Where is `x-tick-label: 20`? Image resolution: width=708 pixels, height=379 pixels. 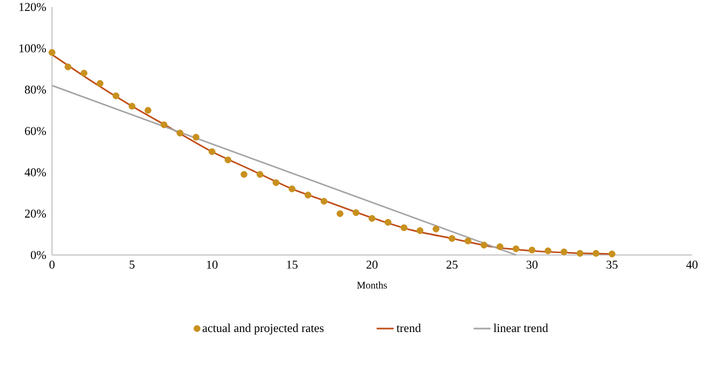 x-tick-label: 20 is located at coordinates (372, 264).